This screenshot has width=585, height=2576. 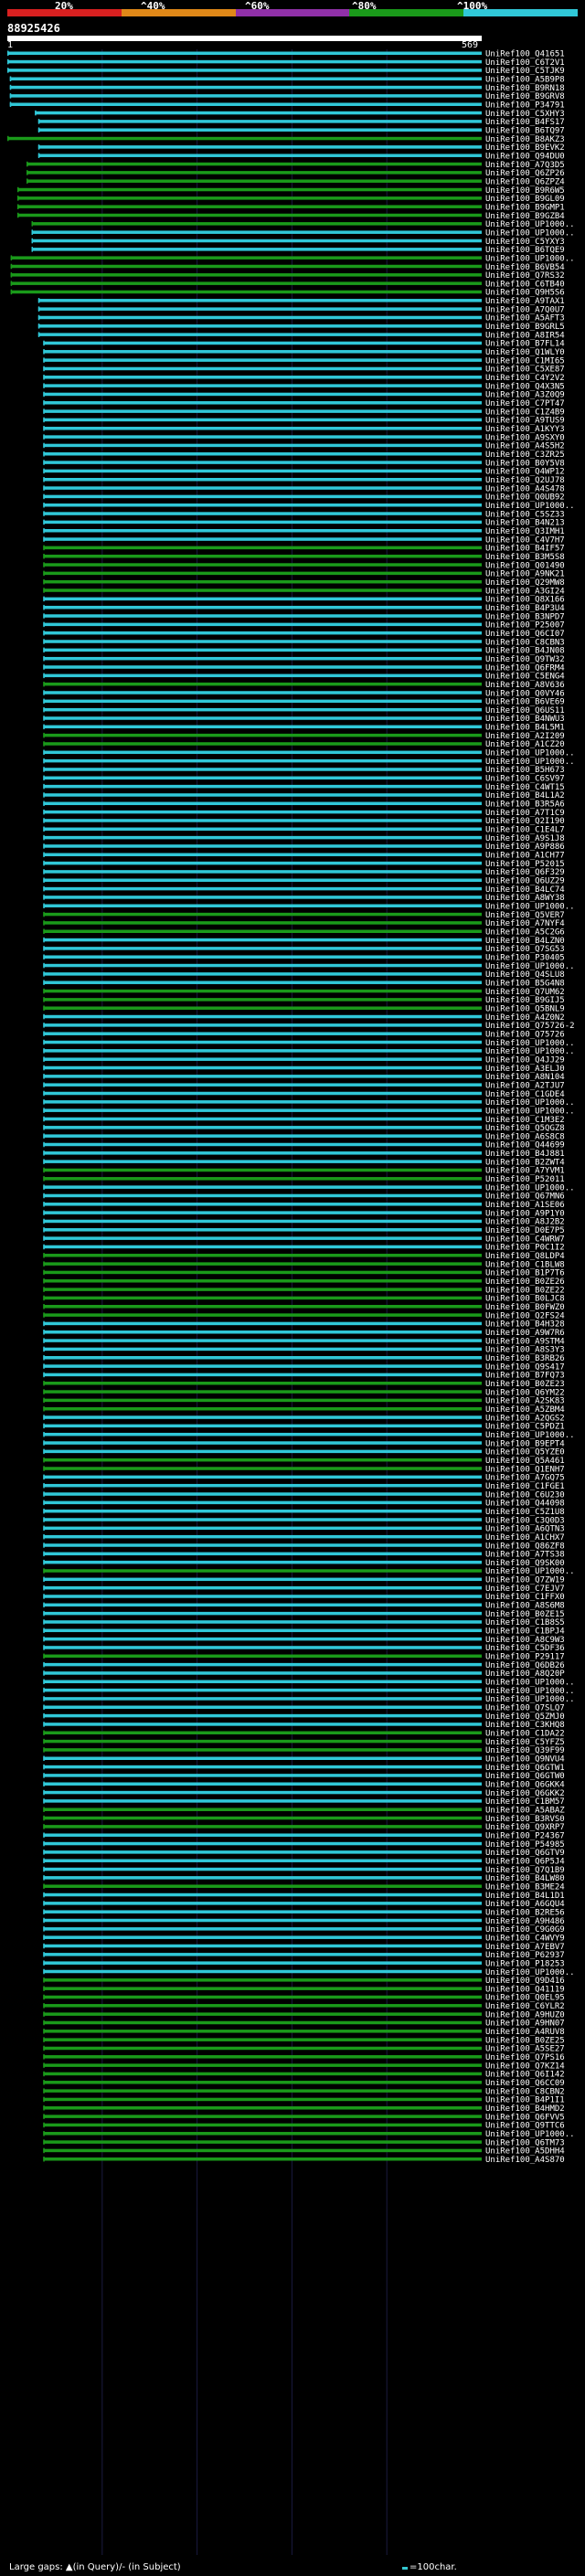 I want to click on hit-label: UniRef100_P34791, so click(x=525, y=105).